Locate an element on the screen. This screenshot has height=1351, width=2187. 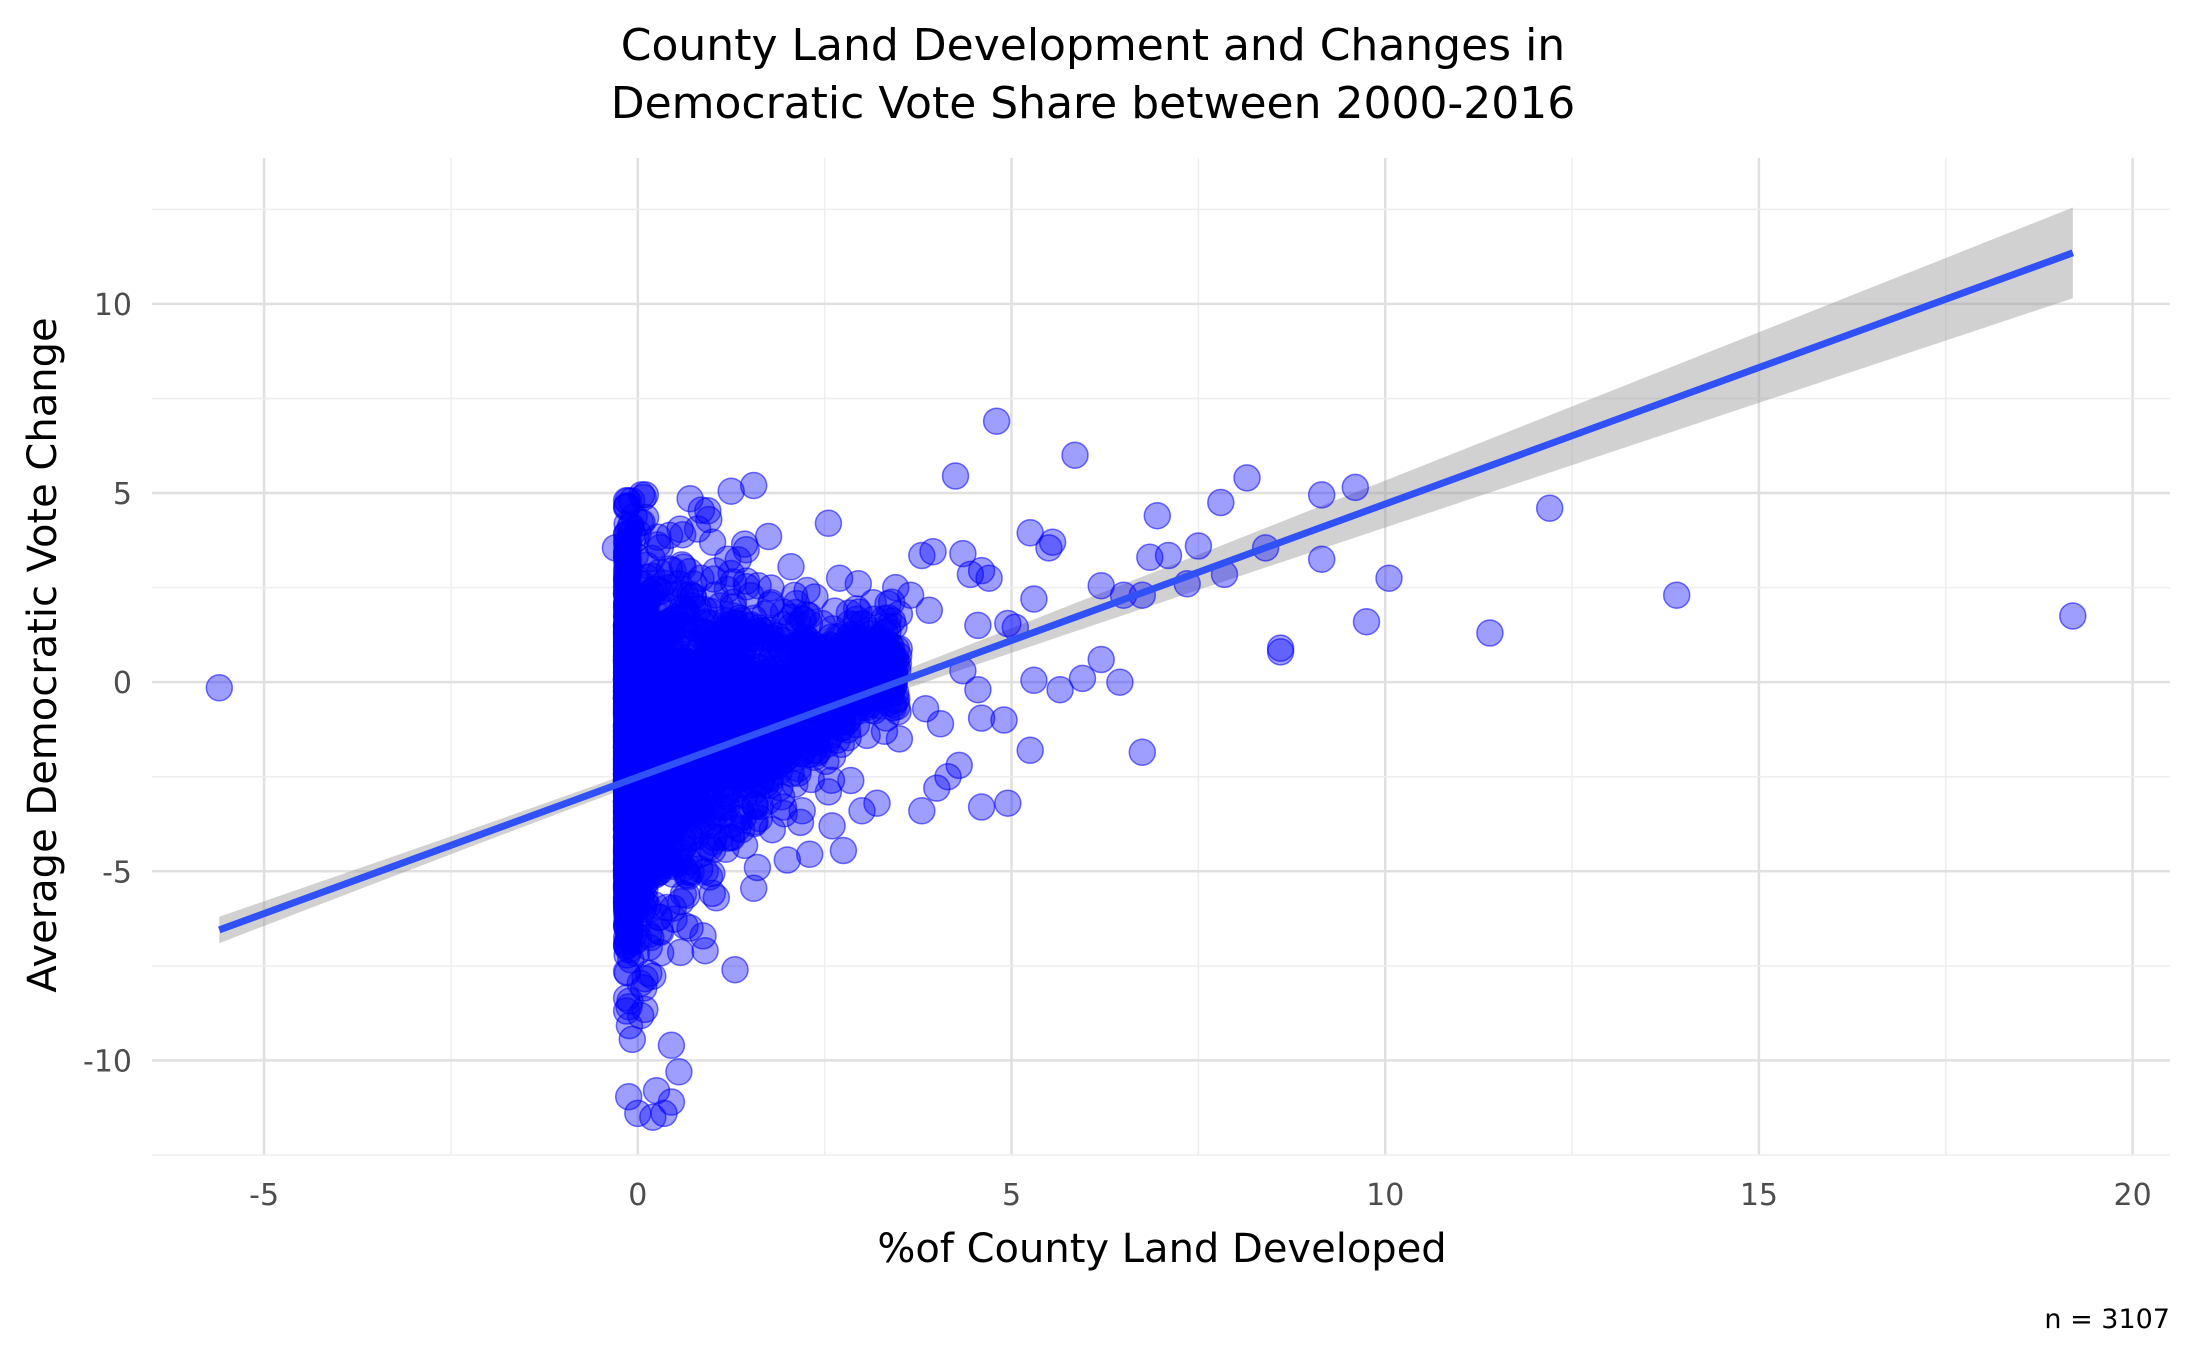
x-tick-label: 20 is located at coordinates (2133, 1195).